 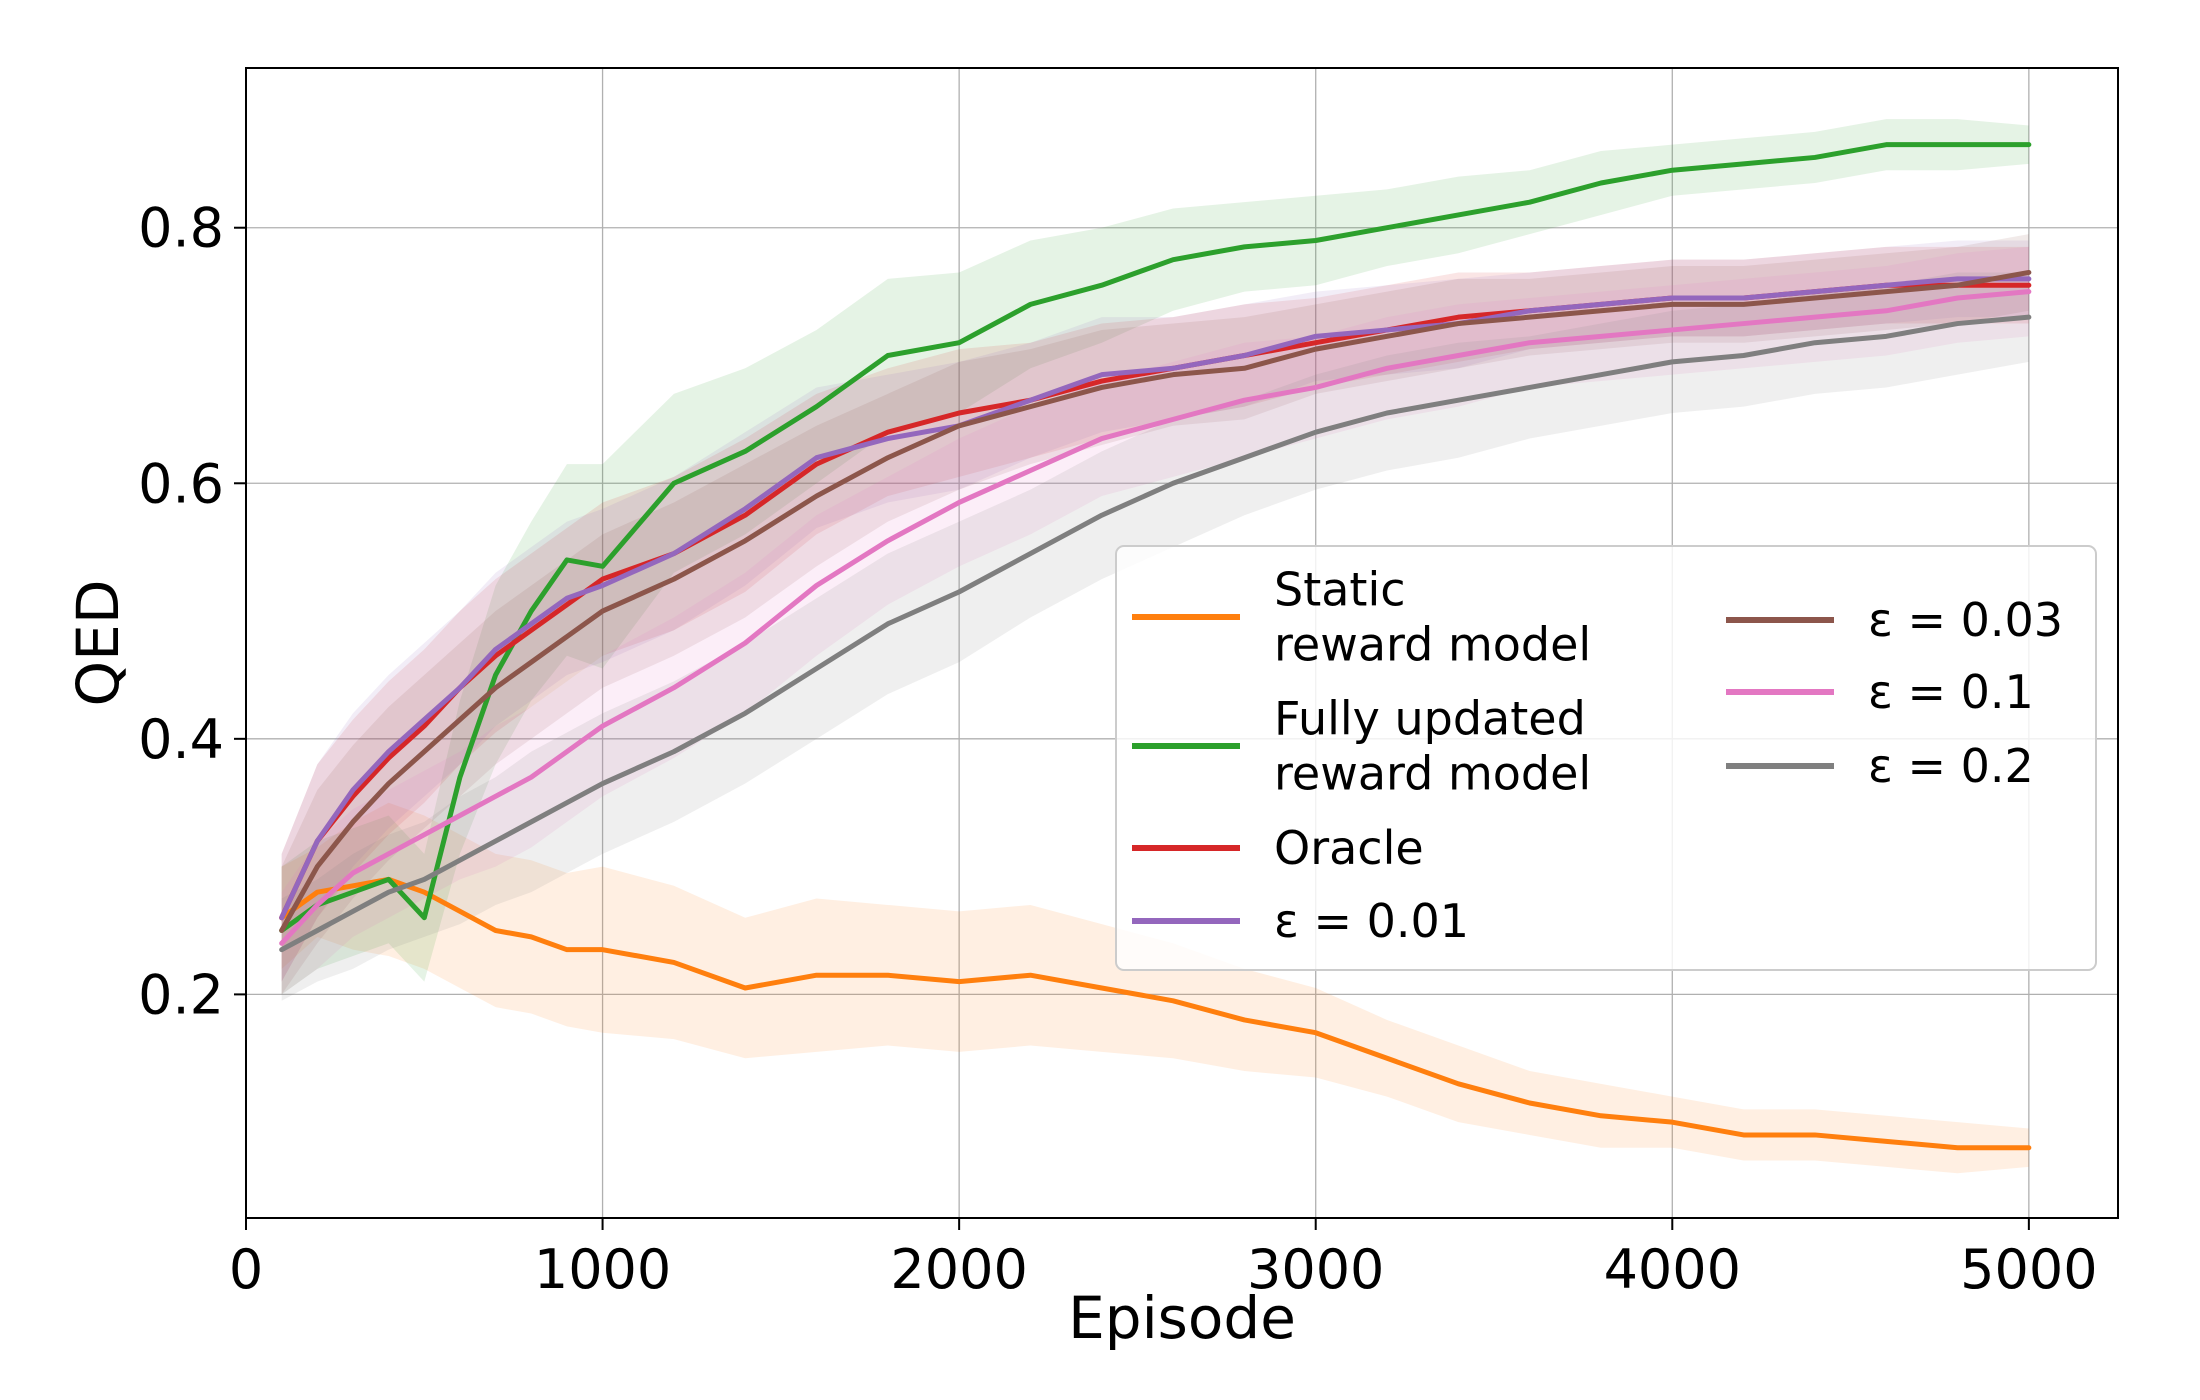 What do you see at coordinates (1606, 758) in the screenshot?
I see `legend-box` at bounding box center [1606, 758].